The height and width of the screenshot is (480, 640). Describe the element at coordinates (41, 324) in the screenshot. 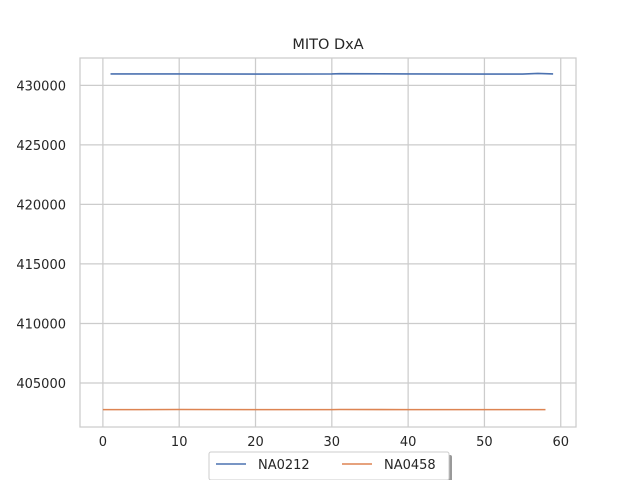

I see `y-tick-label: 410000` at that location.